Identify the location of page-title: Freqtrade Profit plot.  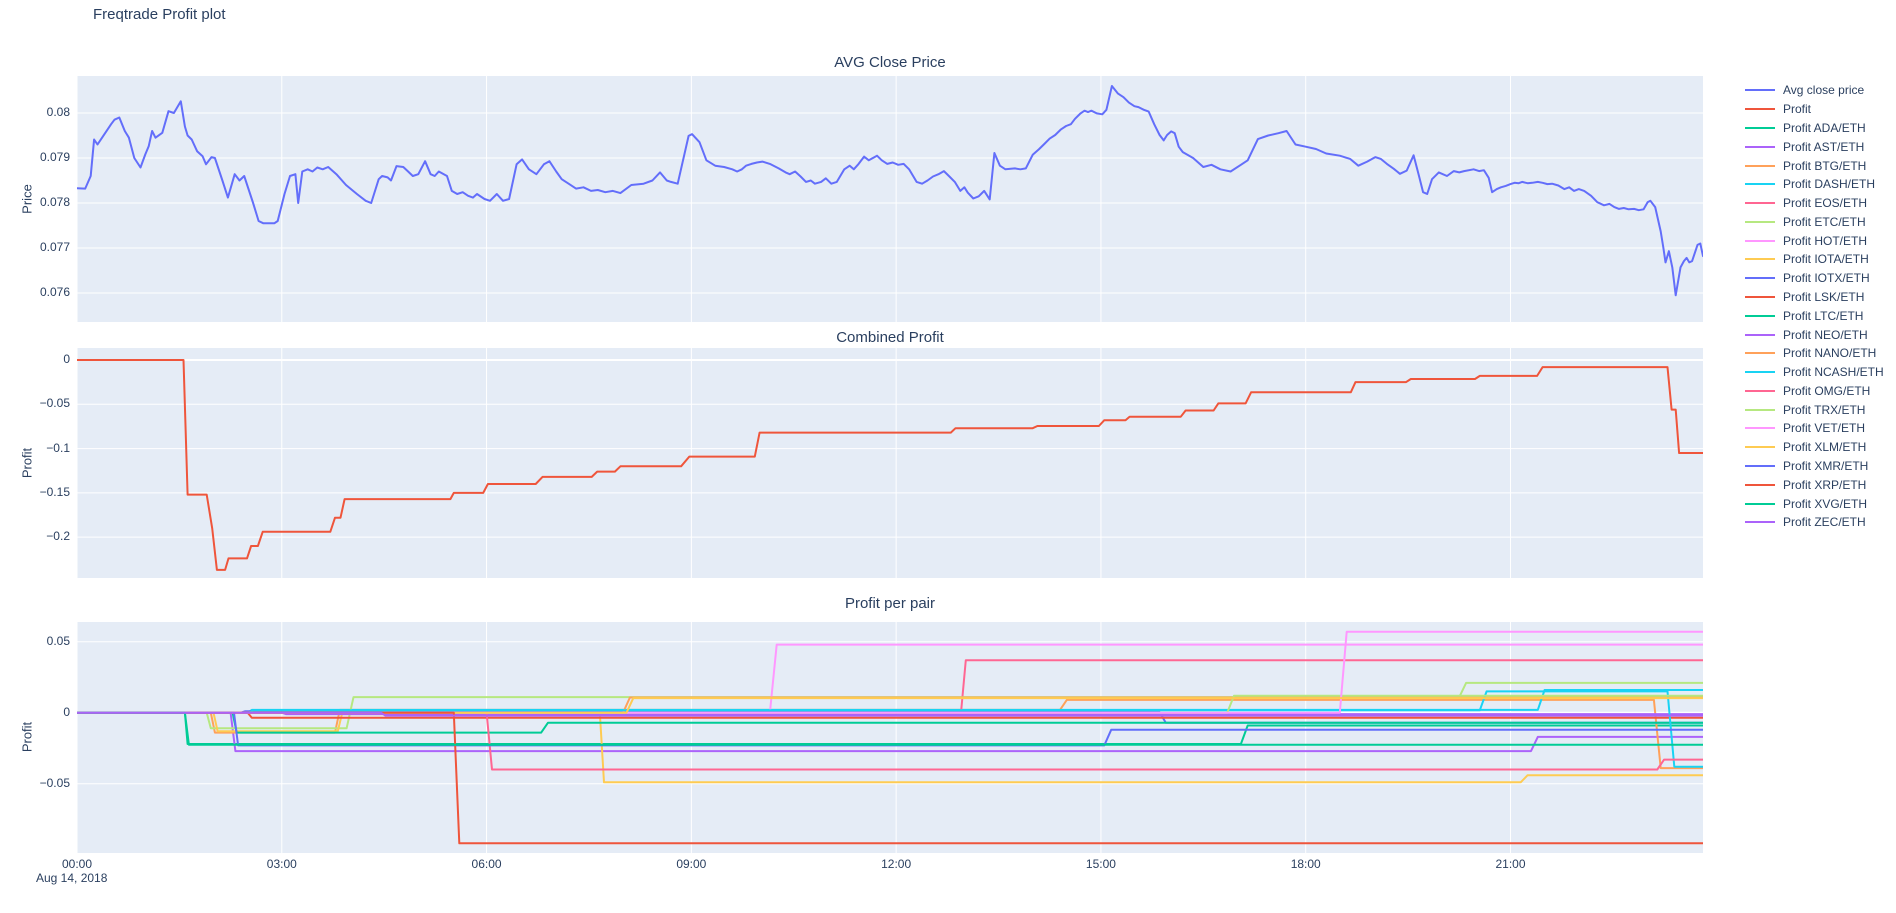
(159, 14).